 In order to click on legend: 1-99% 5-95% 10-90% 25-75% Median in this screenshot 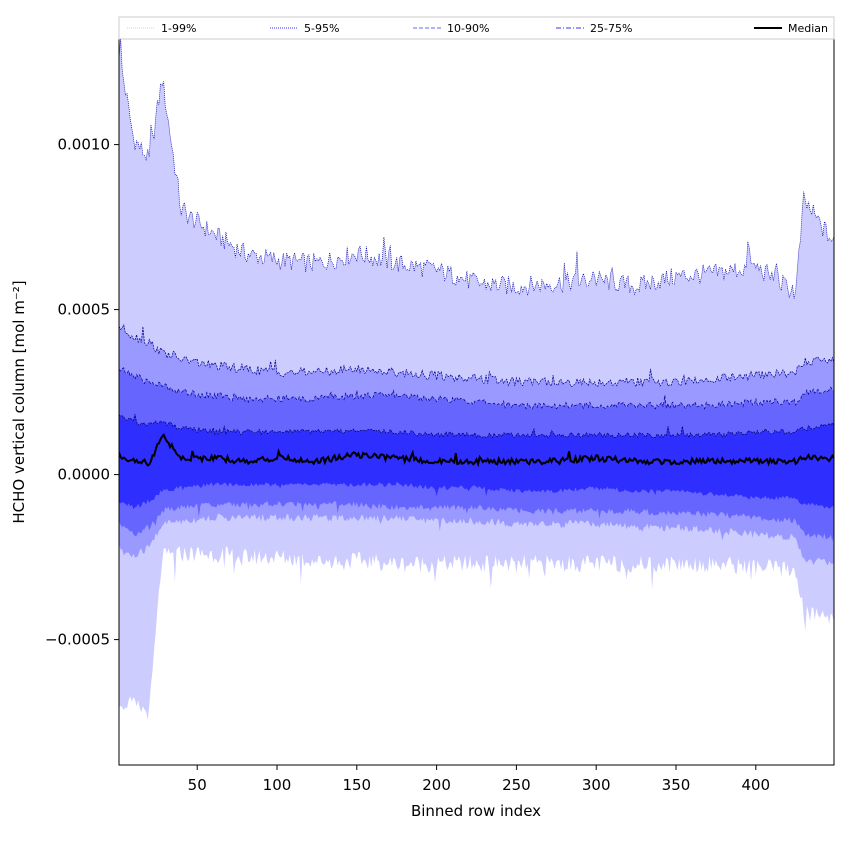, I will do `click(476, 28)`.